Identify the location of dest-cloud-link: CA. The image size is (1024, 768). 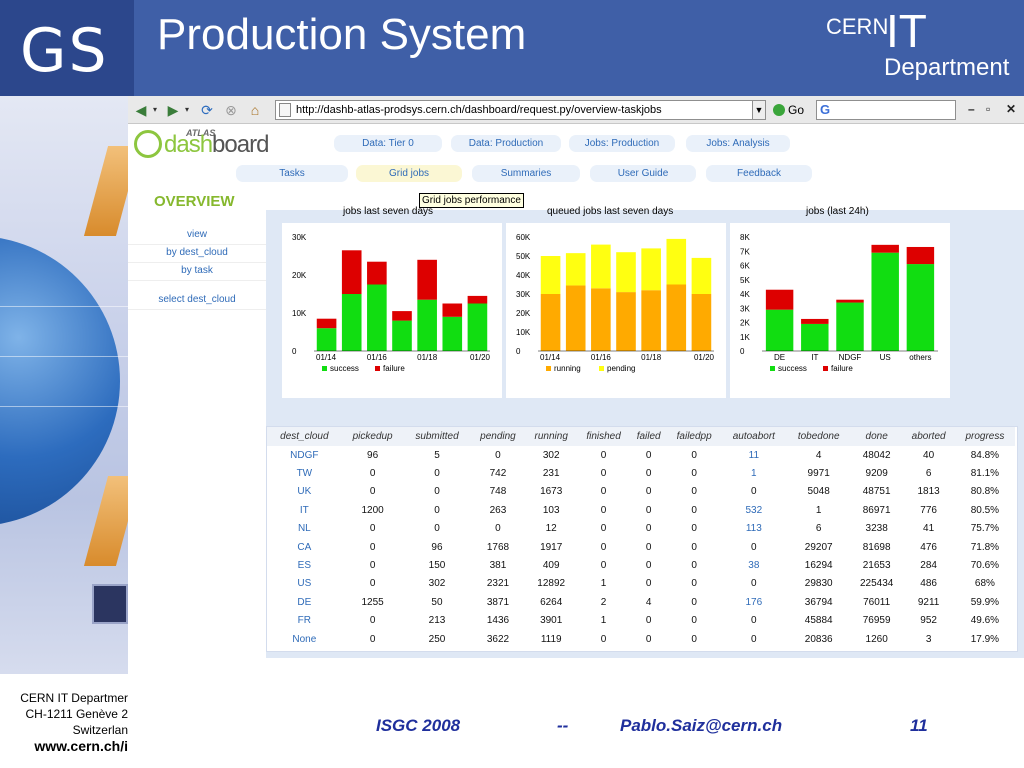
(304, 547).